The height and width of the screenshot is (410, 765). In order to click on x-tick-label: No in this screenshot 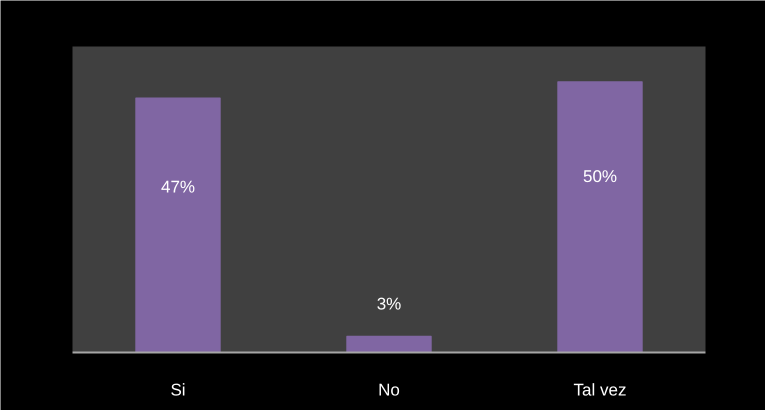, I will do `click(389, 390)`.